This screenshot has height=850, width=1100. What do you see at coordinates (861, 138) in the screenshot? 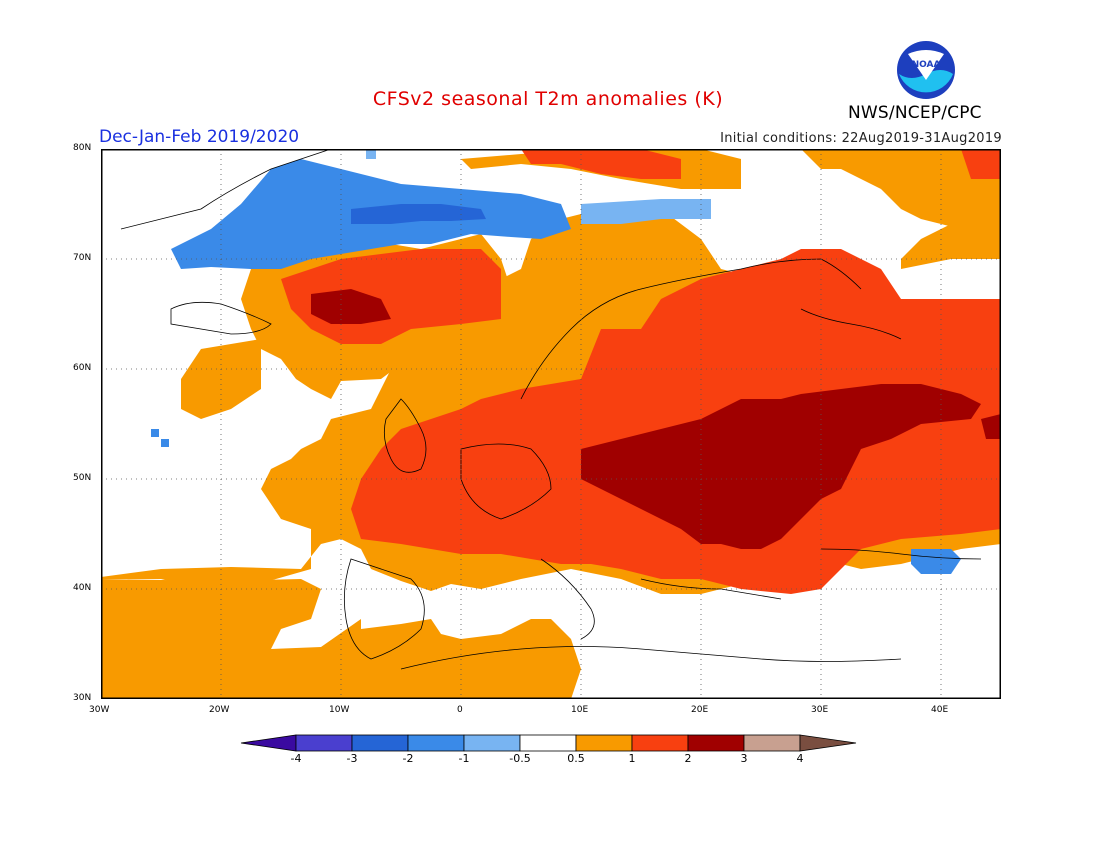
I see `initial-conditions-label: Initial conditions: 22Aug2019-31Aug2019` at bounding box center [861, 138].